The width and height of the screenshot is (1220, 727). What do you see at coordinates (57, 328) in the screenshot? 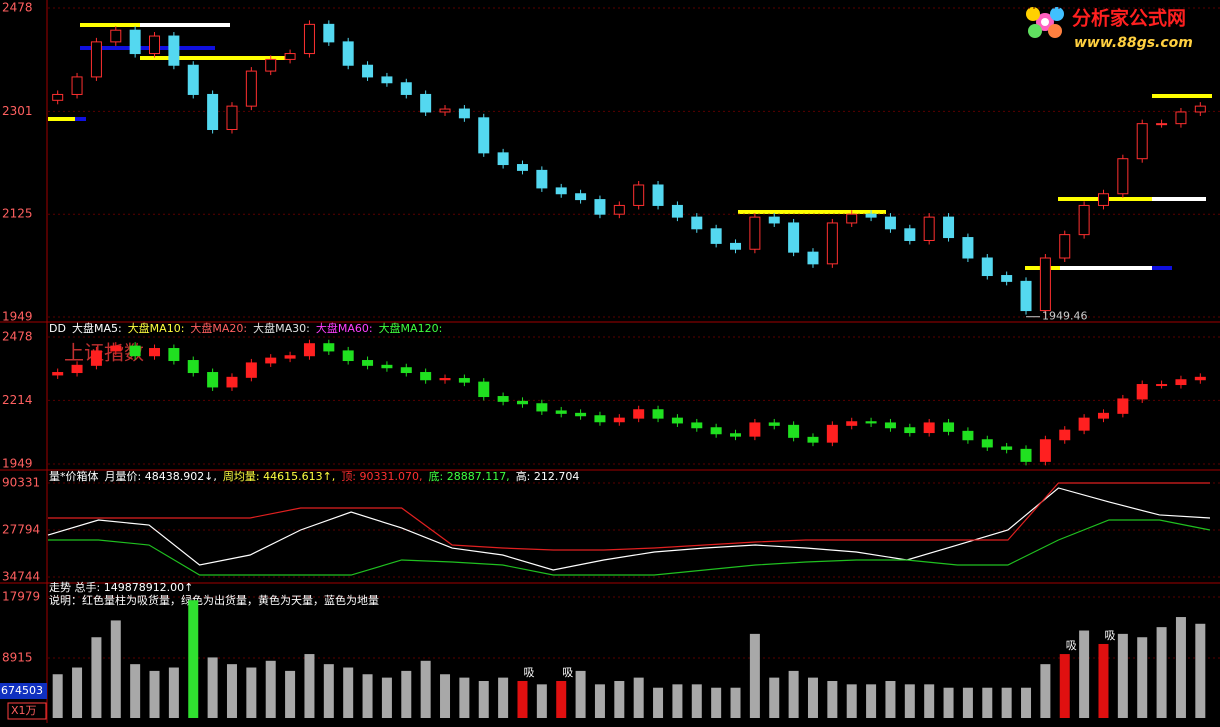
I see `panel-header: DD` at bounding box center [57, 328].